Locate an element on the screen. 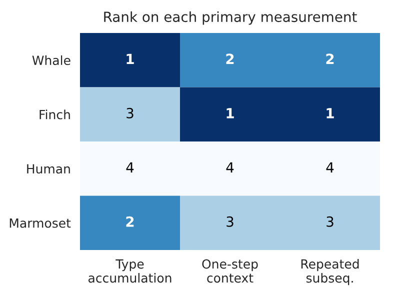 The width and height of the screenshot is (393, 300). y-tick-label: Marmoset is located at coordinates (40, 223).